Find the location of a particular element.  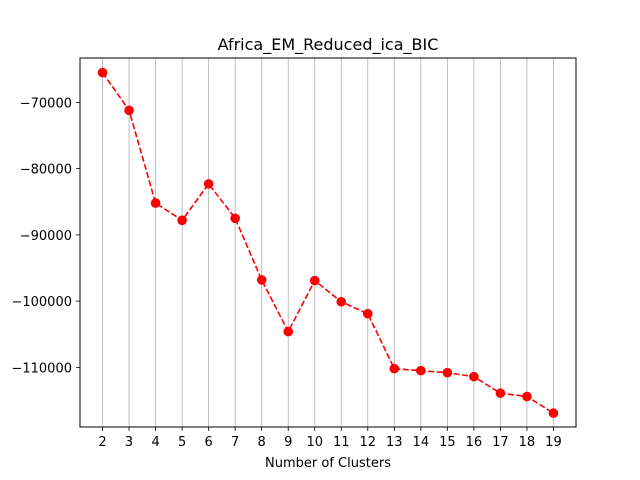

y-tick-label: −110000 is located at coordinates (41, 368).